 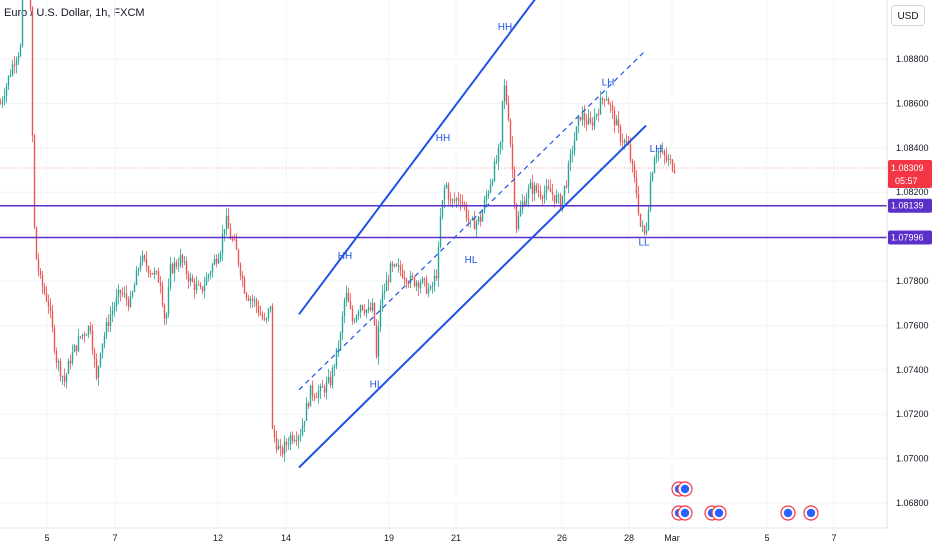 What do you see at coordinates (505, 27) in the screenshot?
I see `annotation-label: HH` at bounding box center [505, 27].